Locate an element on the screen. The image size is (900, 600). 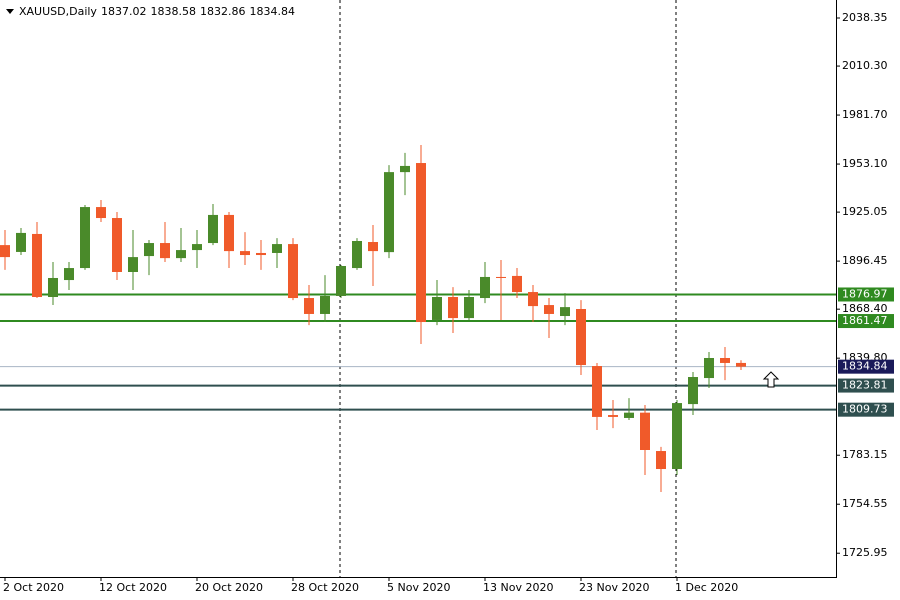
y-tick-label: 2010.30 is located at coordinates (865, 65).